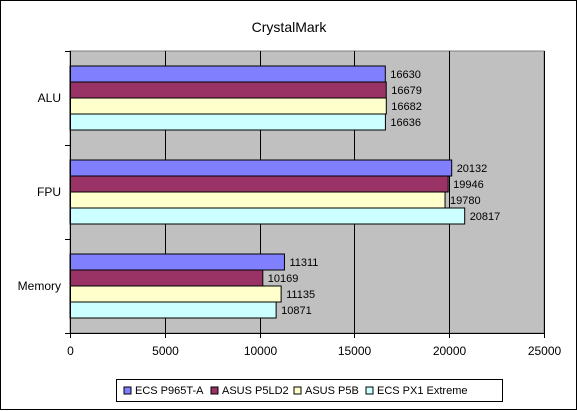 Image resolution: width=577 pixels, height=411 pixels. Describe the element at coordinates (485, 217) in the screenshot. I see `data-label: 20817` at that location.